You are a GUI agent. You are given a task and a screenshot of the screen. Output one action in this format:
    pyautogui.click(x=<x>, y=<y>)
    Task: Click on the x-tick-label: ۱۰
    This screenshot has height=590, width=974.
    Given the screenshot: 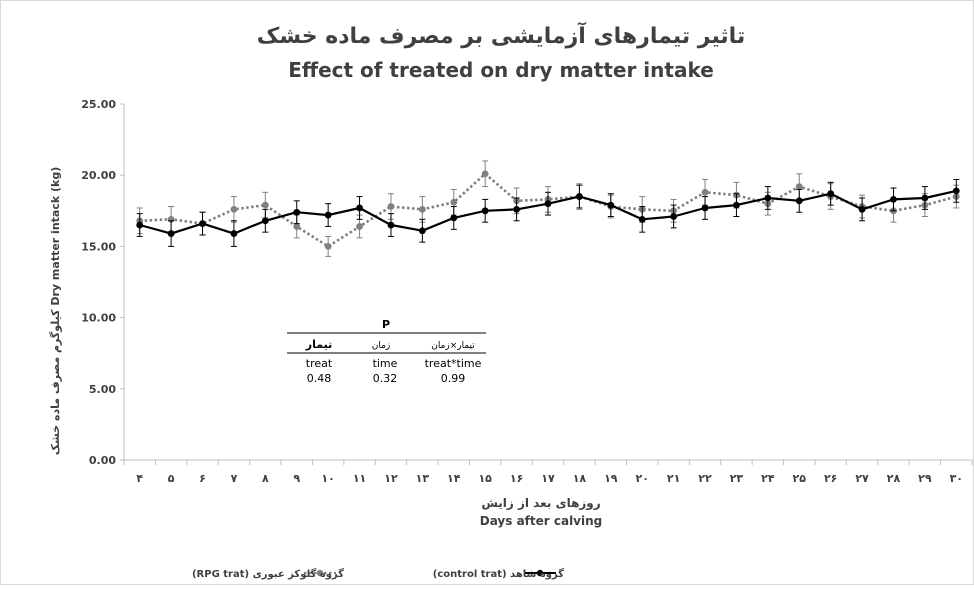 What is the action you would take?
    pyautogui.click(x=327, y=478)
    